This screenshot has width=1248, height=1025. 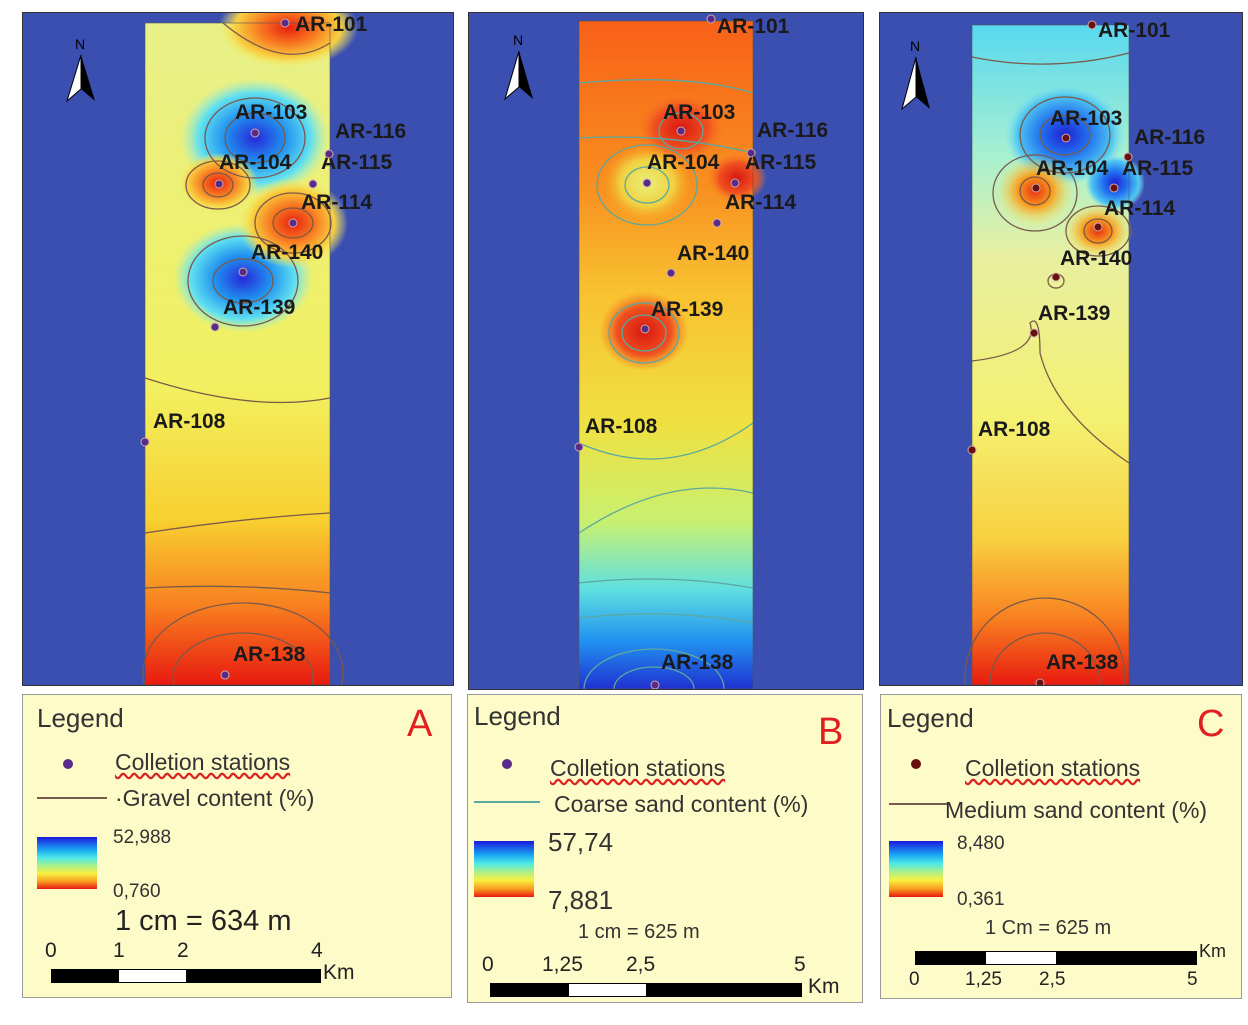 What do you see at coordinates (80, 44) in the screenshot?
I see `north-letter-a: N` at bounding box center [80, 44].